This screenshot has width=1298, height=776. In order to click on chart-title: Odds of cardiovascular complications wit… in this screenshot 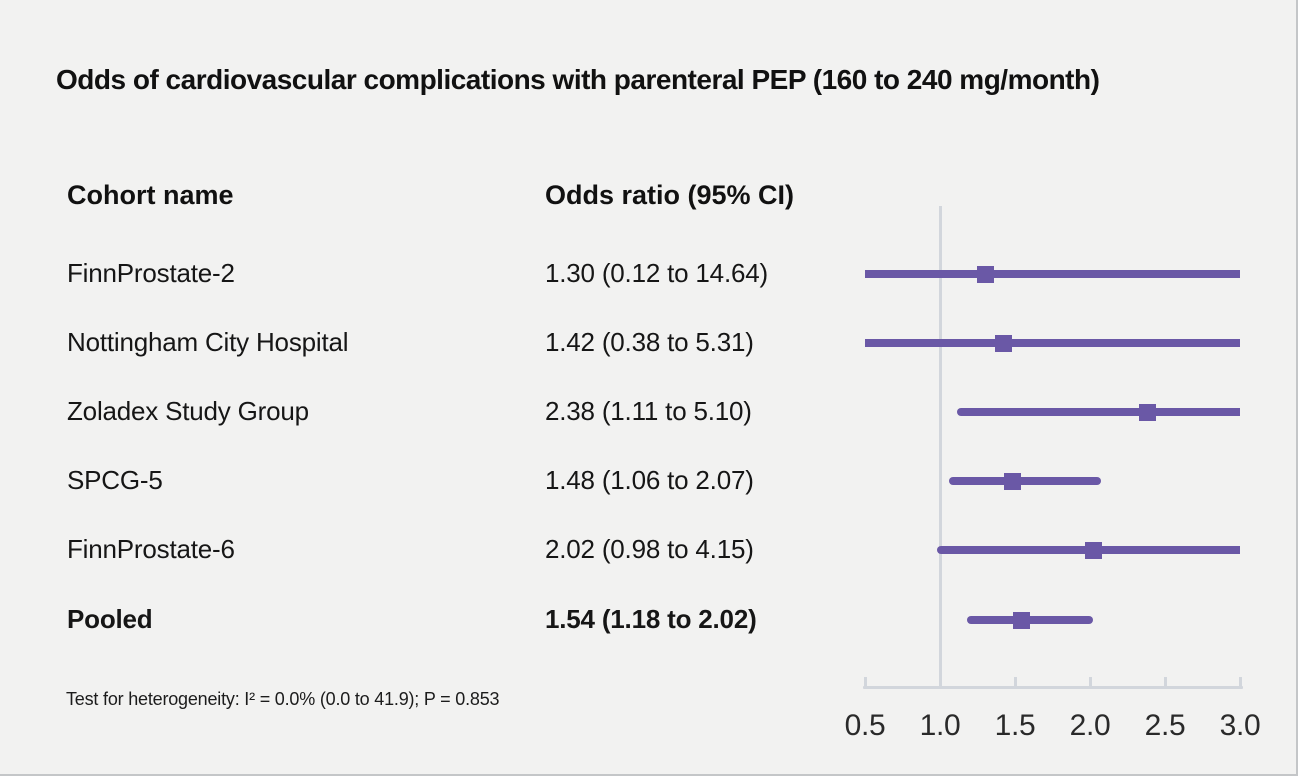, I will do `click(578, 79)`.